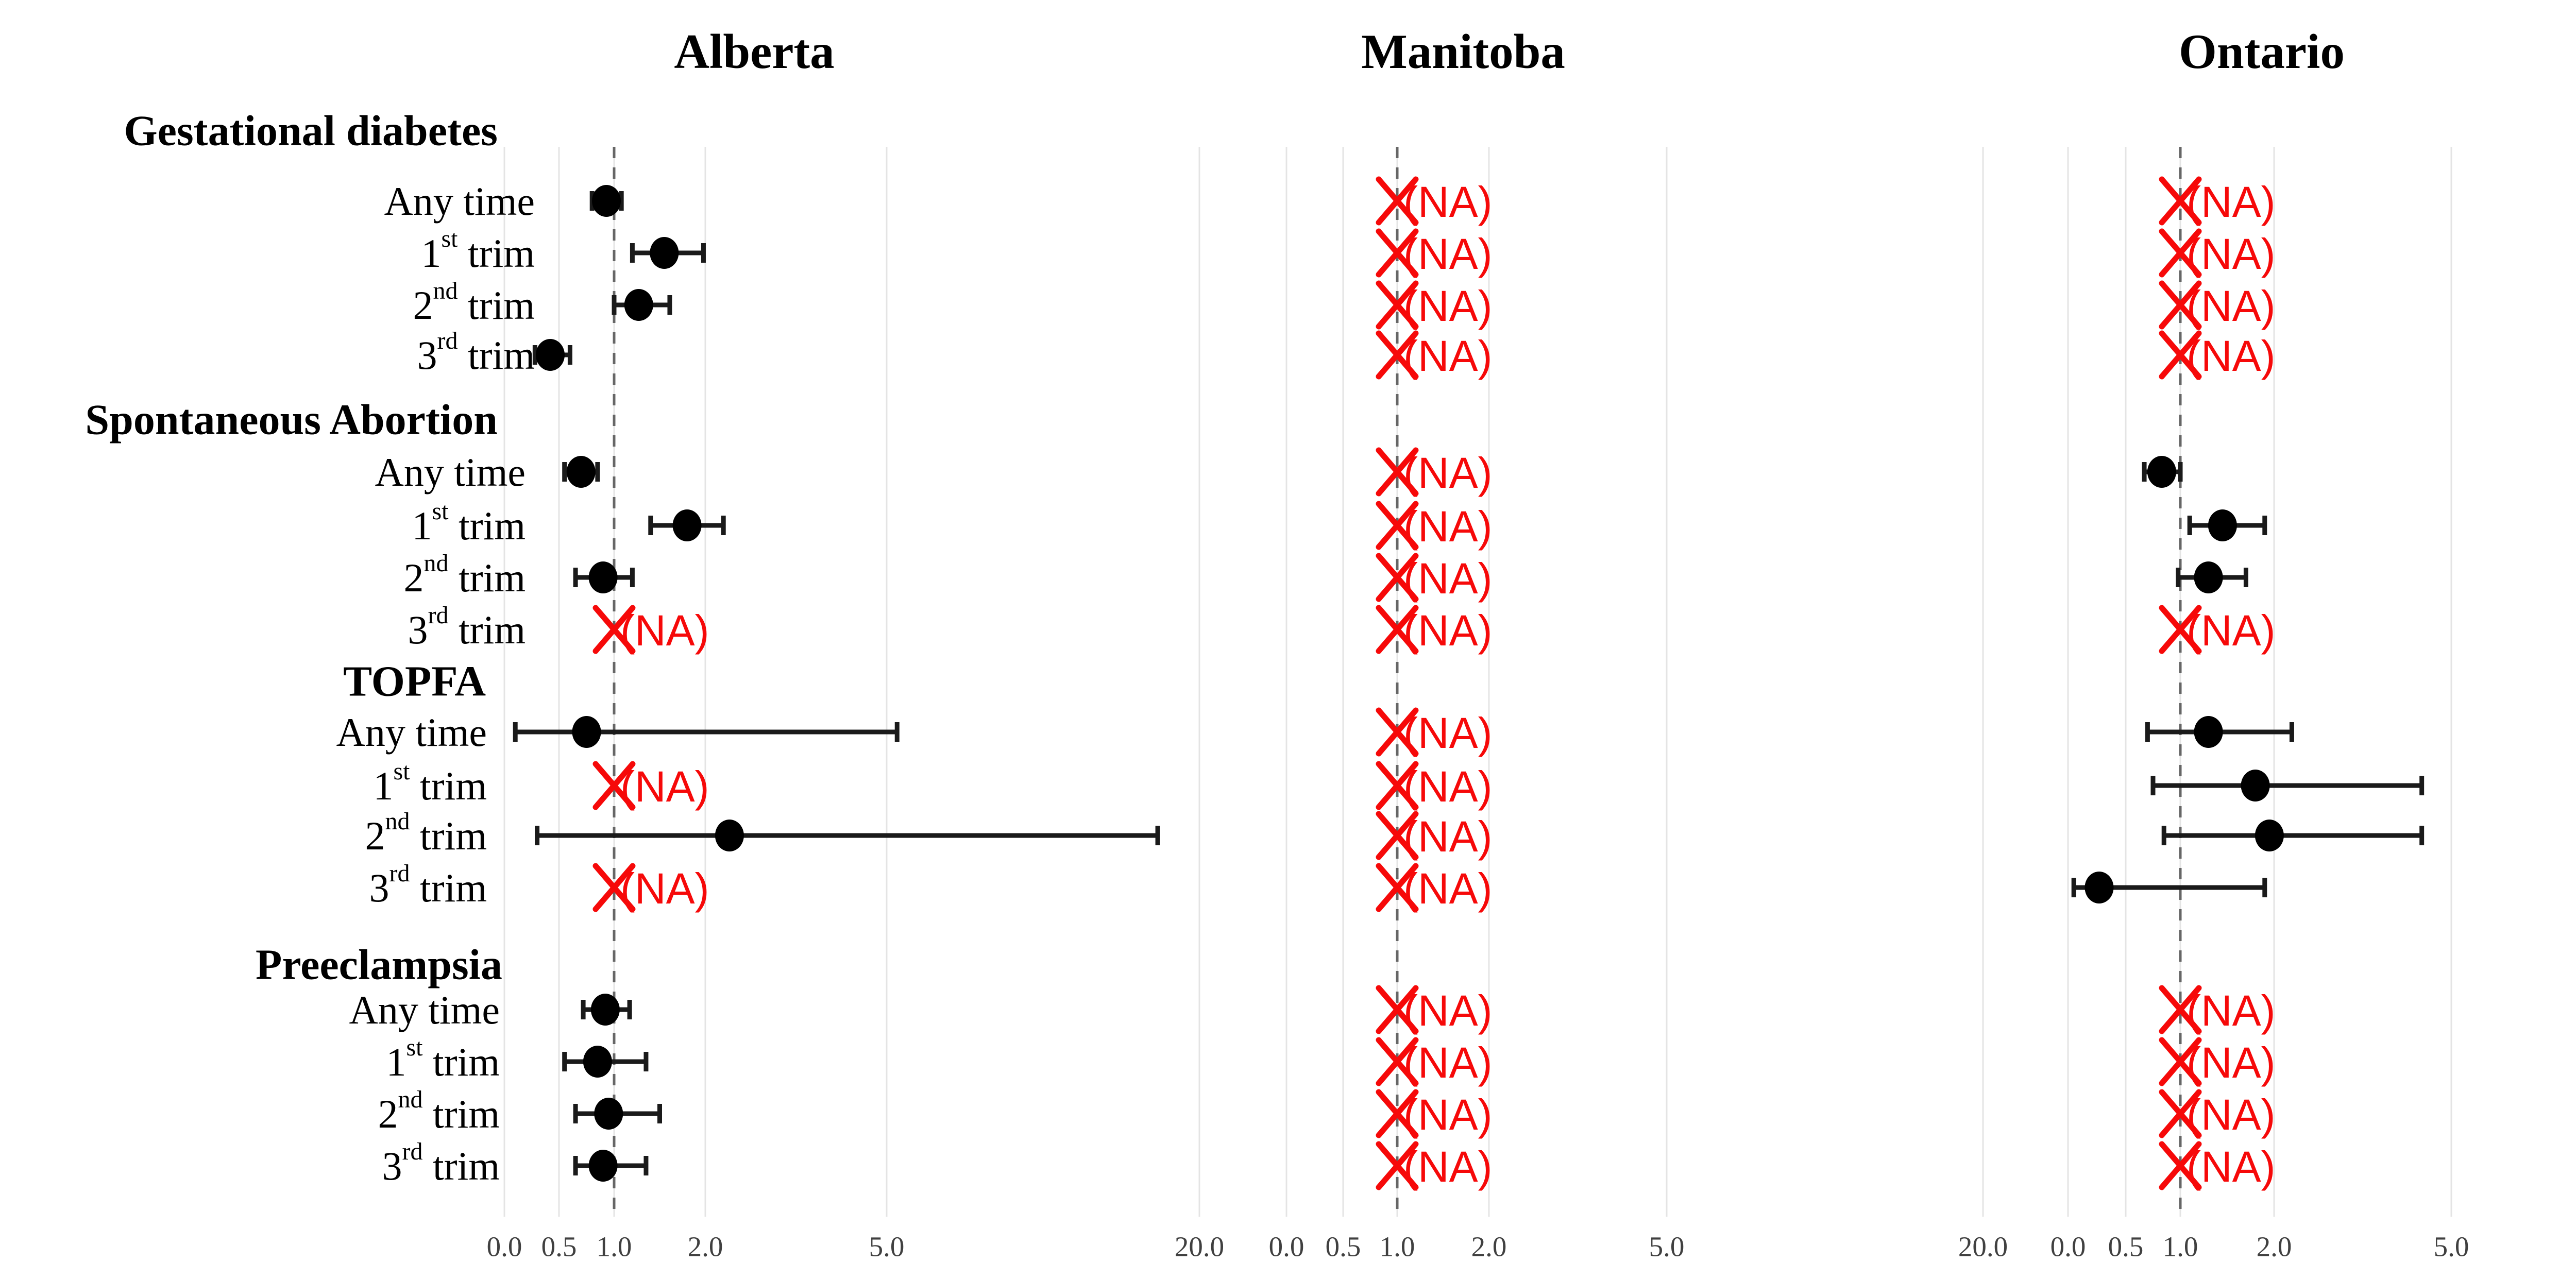 This screenshot has width=2576, height=1279. Describe the element at coordinates (754, 51) in the screenshot. I see `panel-title: Alberta` at that location.